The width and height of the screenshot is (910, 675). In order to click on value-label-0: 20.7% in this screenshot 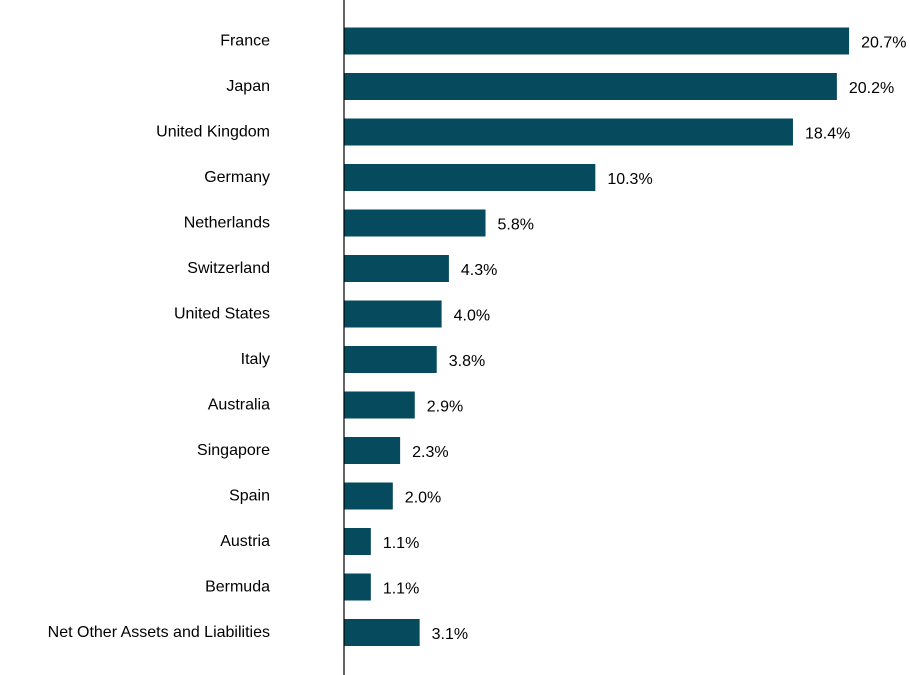, I will do `click(883, 43)`.